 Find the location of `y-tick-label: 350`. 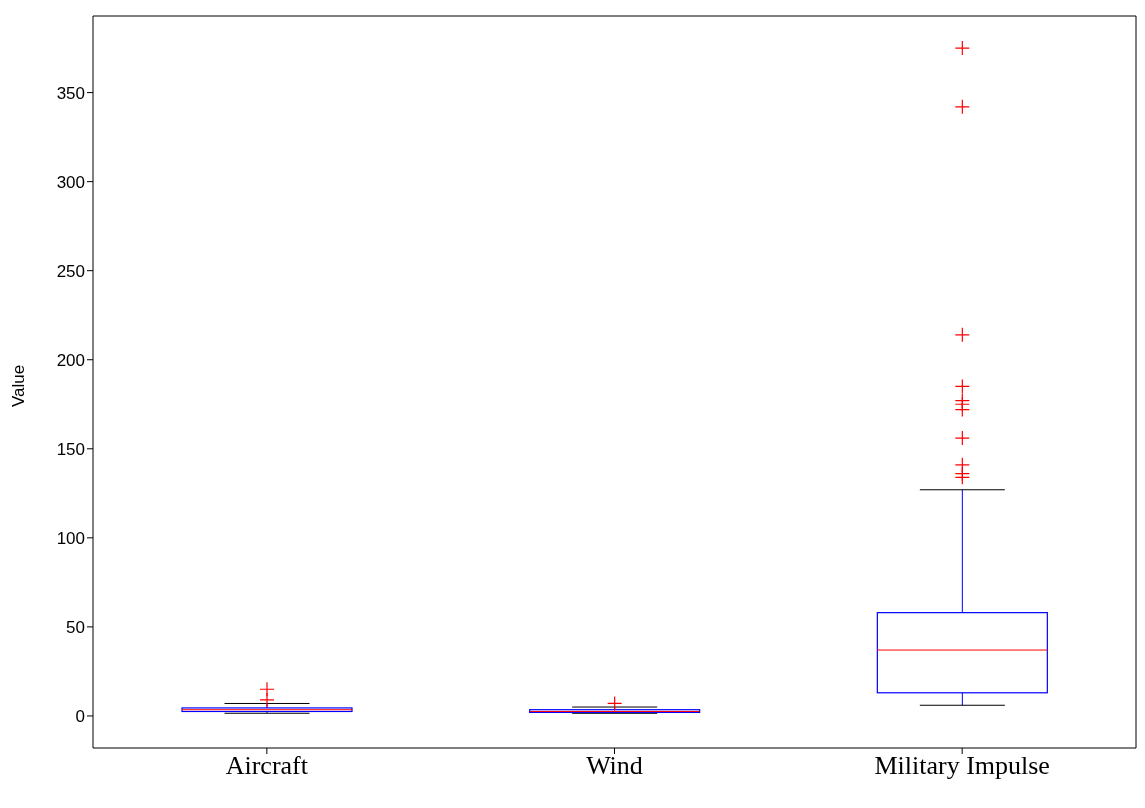

y-tick-label: 350 is located at coordinates (70, 93).